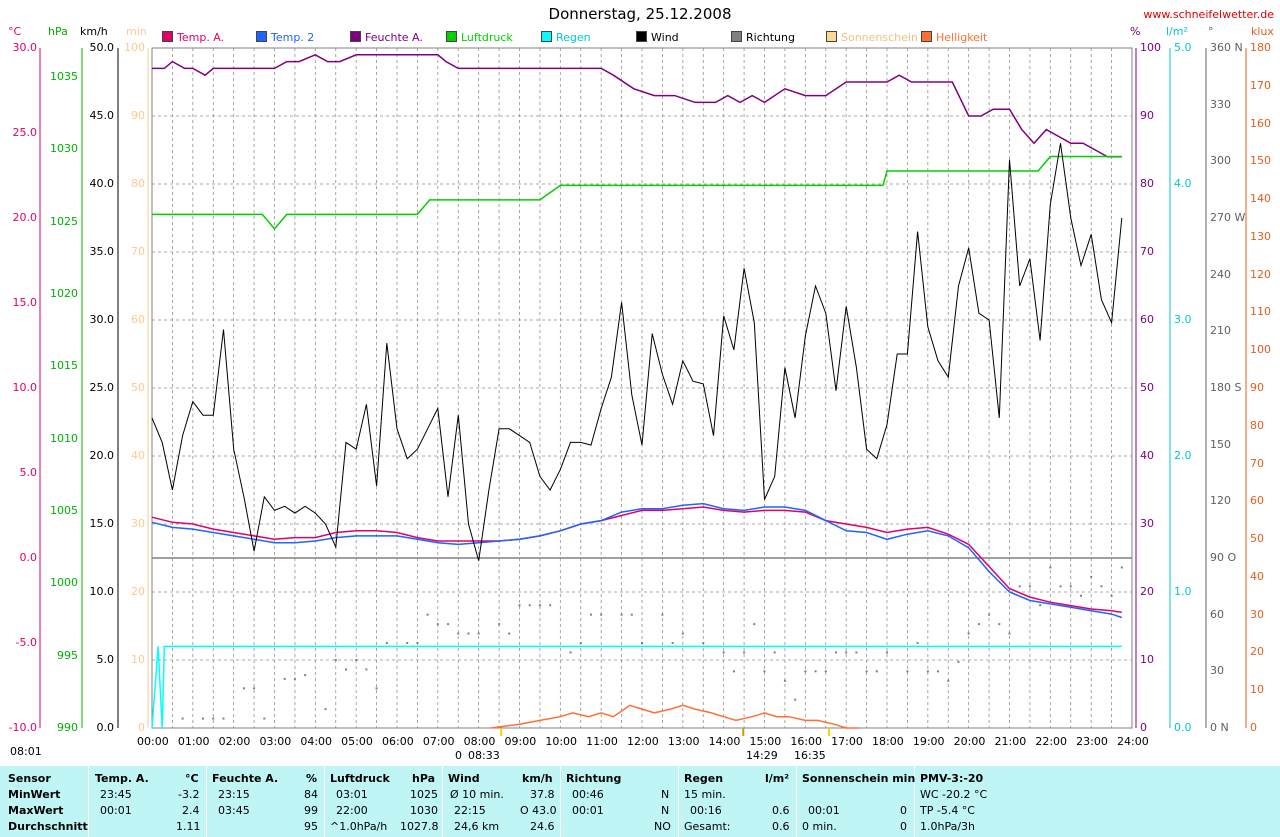  What do you see at coordinates (386, 37) in the screenshot?
I see `legend-item: Feuchte A.` at bounding box center [386, 37].